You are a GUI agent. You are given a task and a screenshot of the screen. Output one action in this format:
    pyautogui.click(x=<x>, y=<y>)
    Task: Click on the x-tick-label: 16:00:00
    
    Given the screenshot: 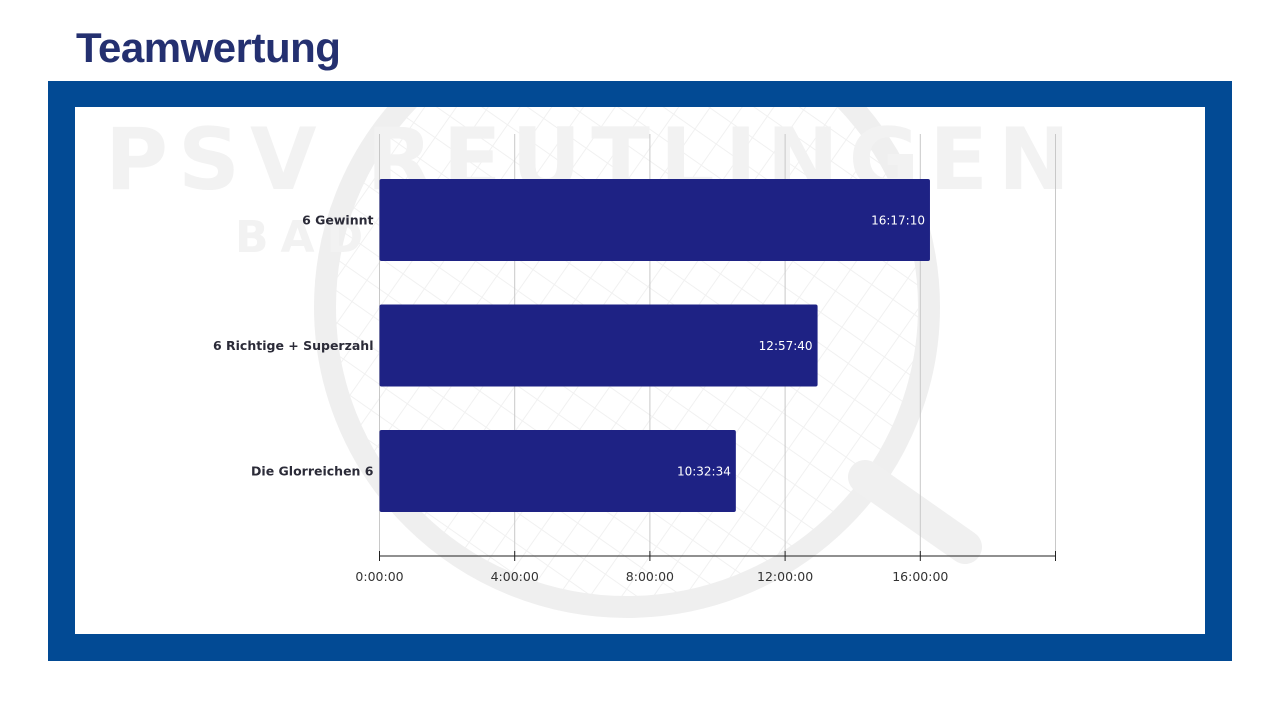 What is the action you would take?
    pyautogui.click(x=920, y=576)
    